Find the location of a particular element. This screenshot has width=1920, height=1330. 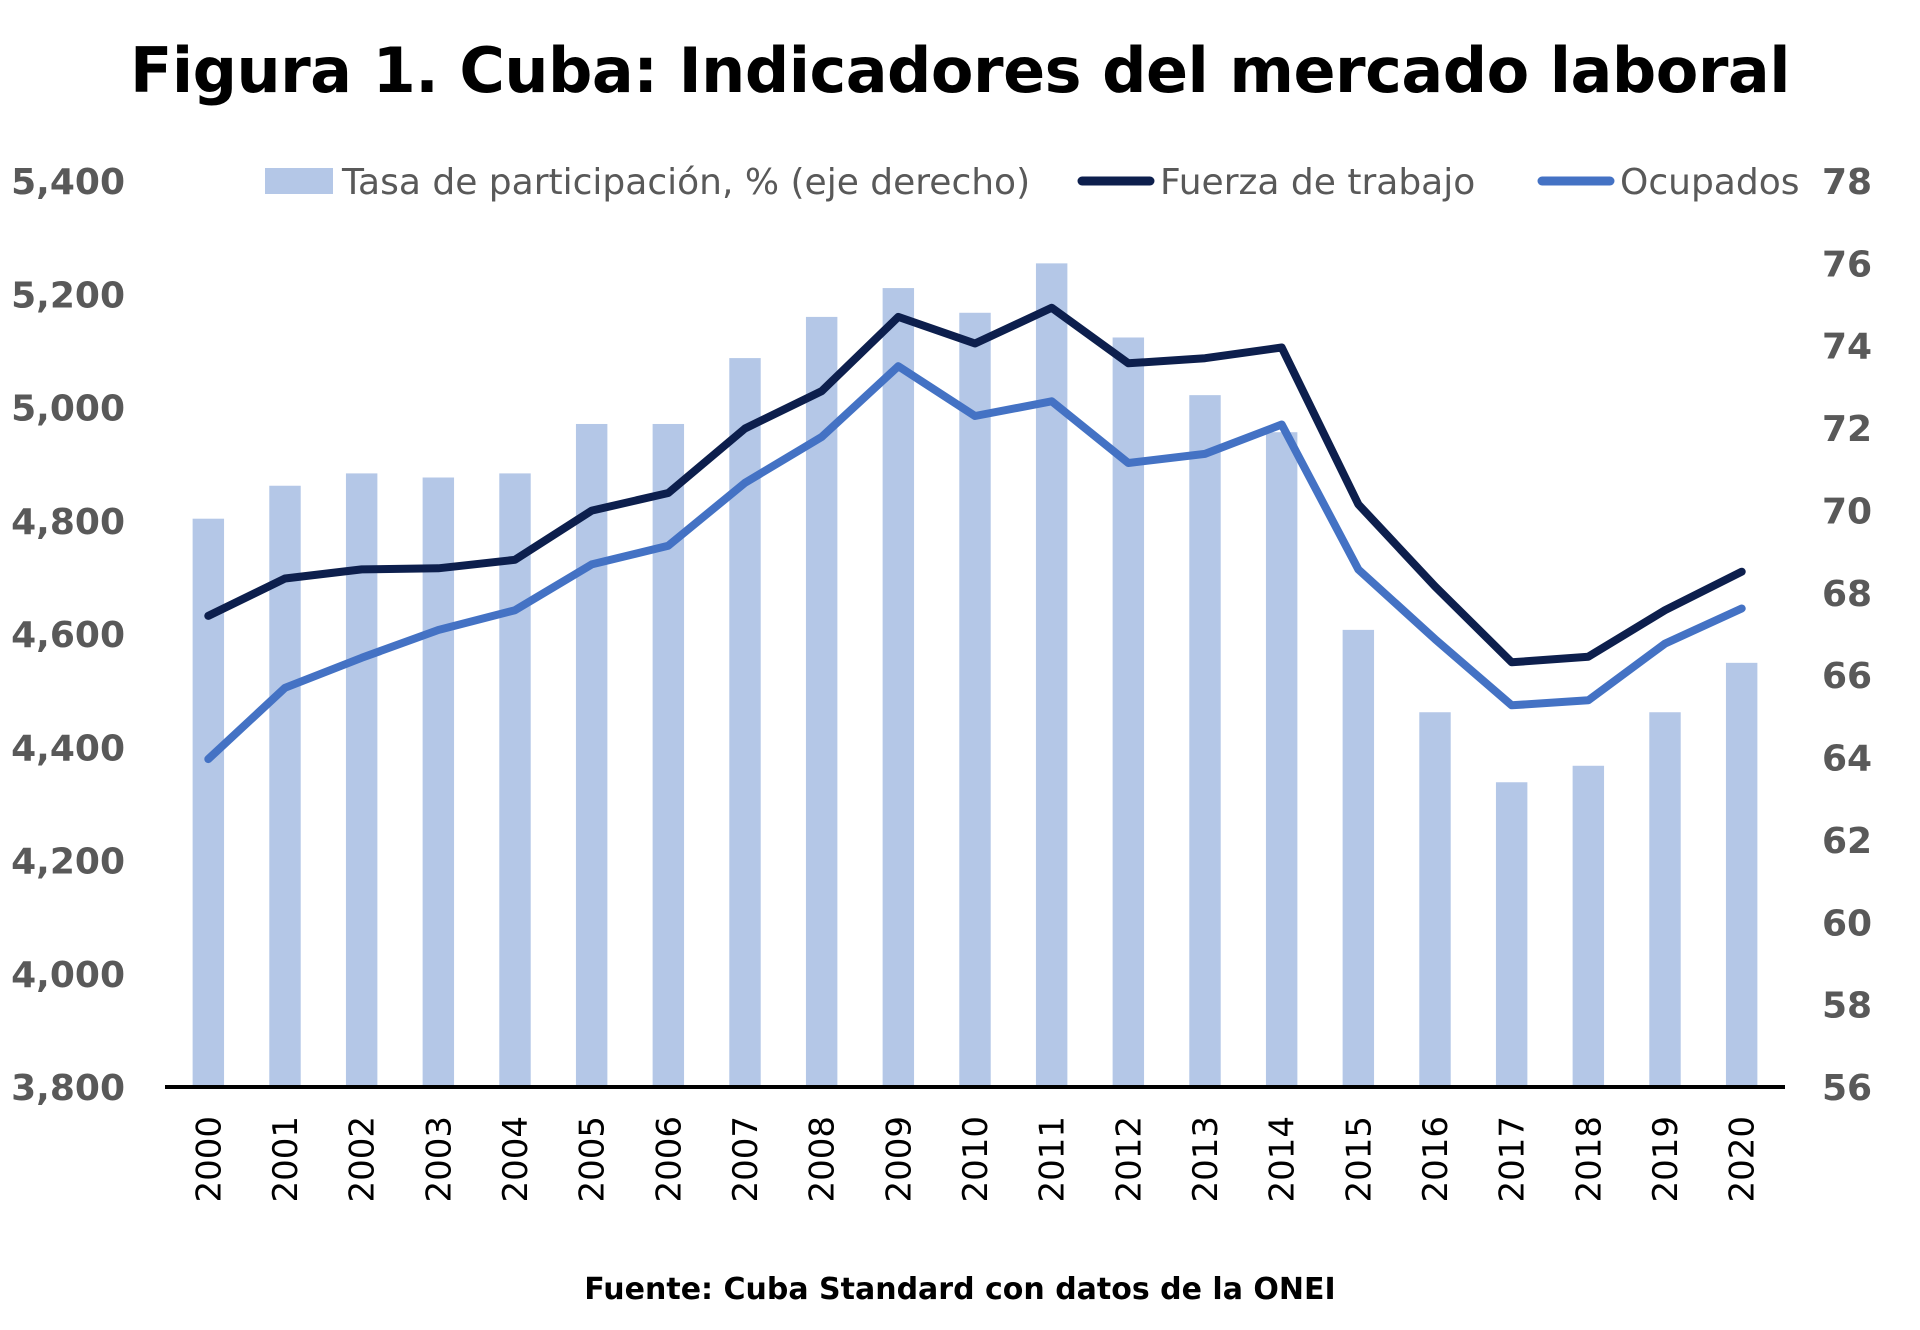

left-tick-label: 4,000 is located at coordinates (68, 975).